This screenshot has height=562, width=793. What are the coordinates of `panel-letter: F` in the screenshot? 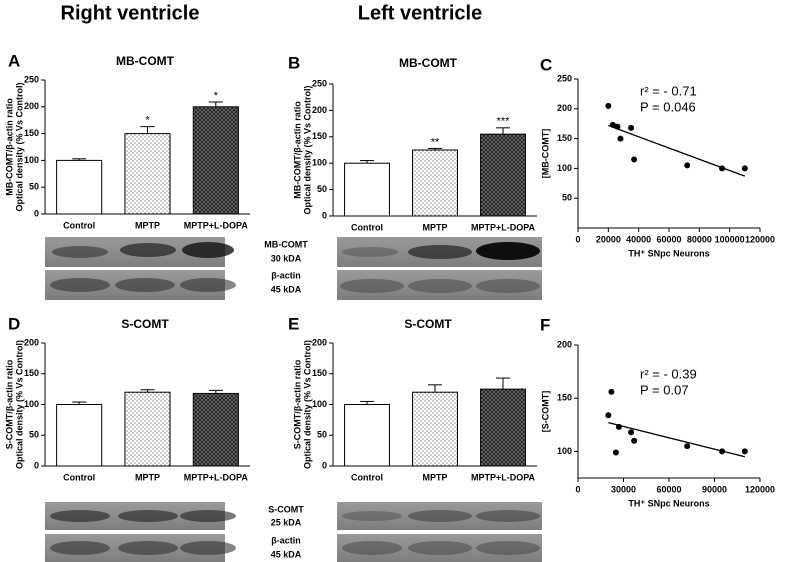 It's located at (545, 324).